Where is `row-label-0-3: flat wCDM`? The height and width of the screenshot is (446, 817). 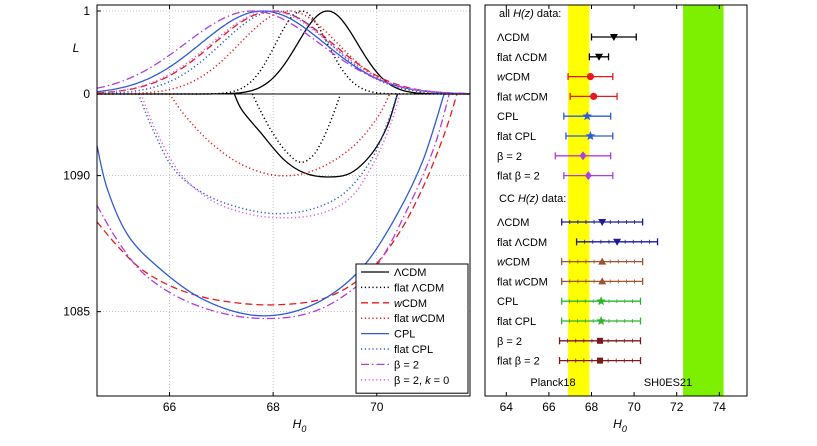 row-label-0-3: flat wCDM is located at coordinates (522, 97).